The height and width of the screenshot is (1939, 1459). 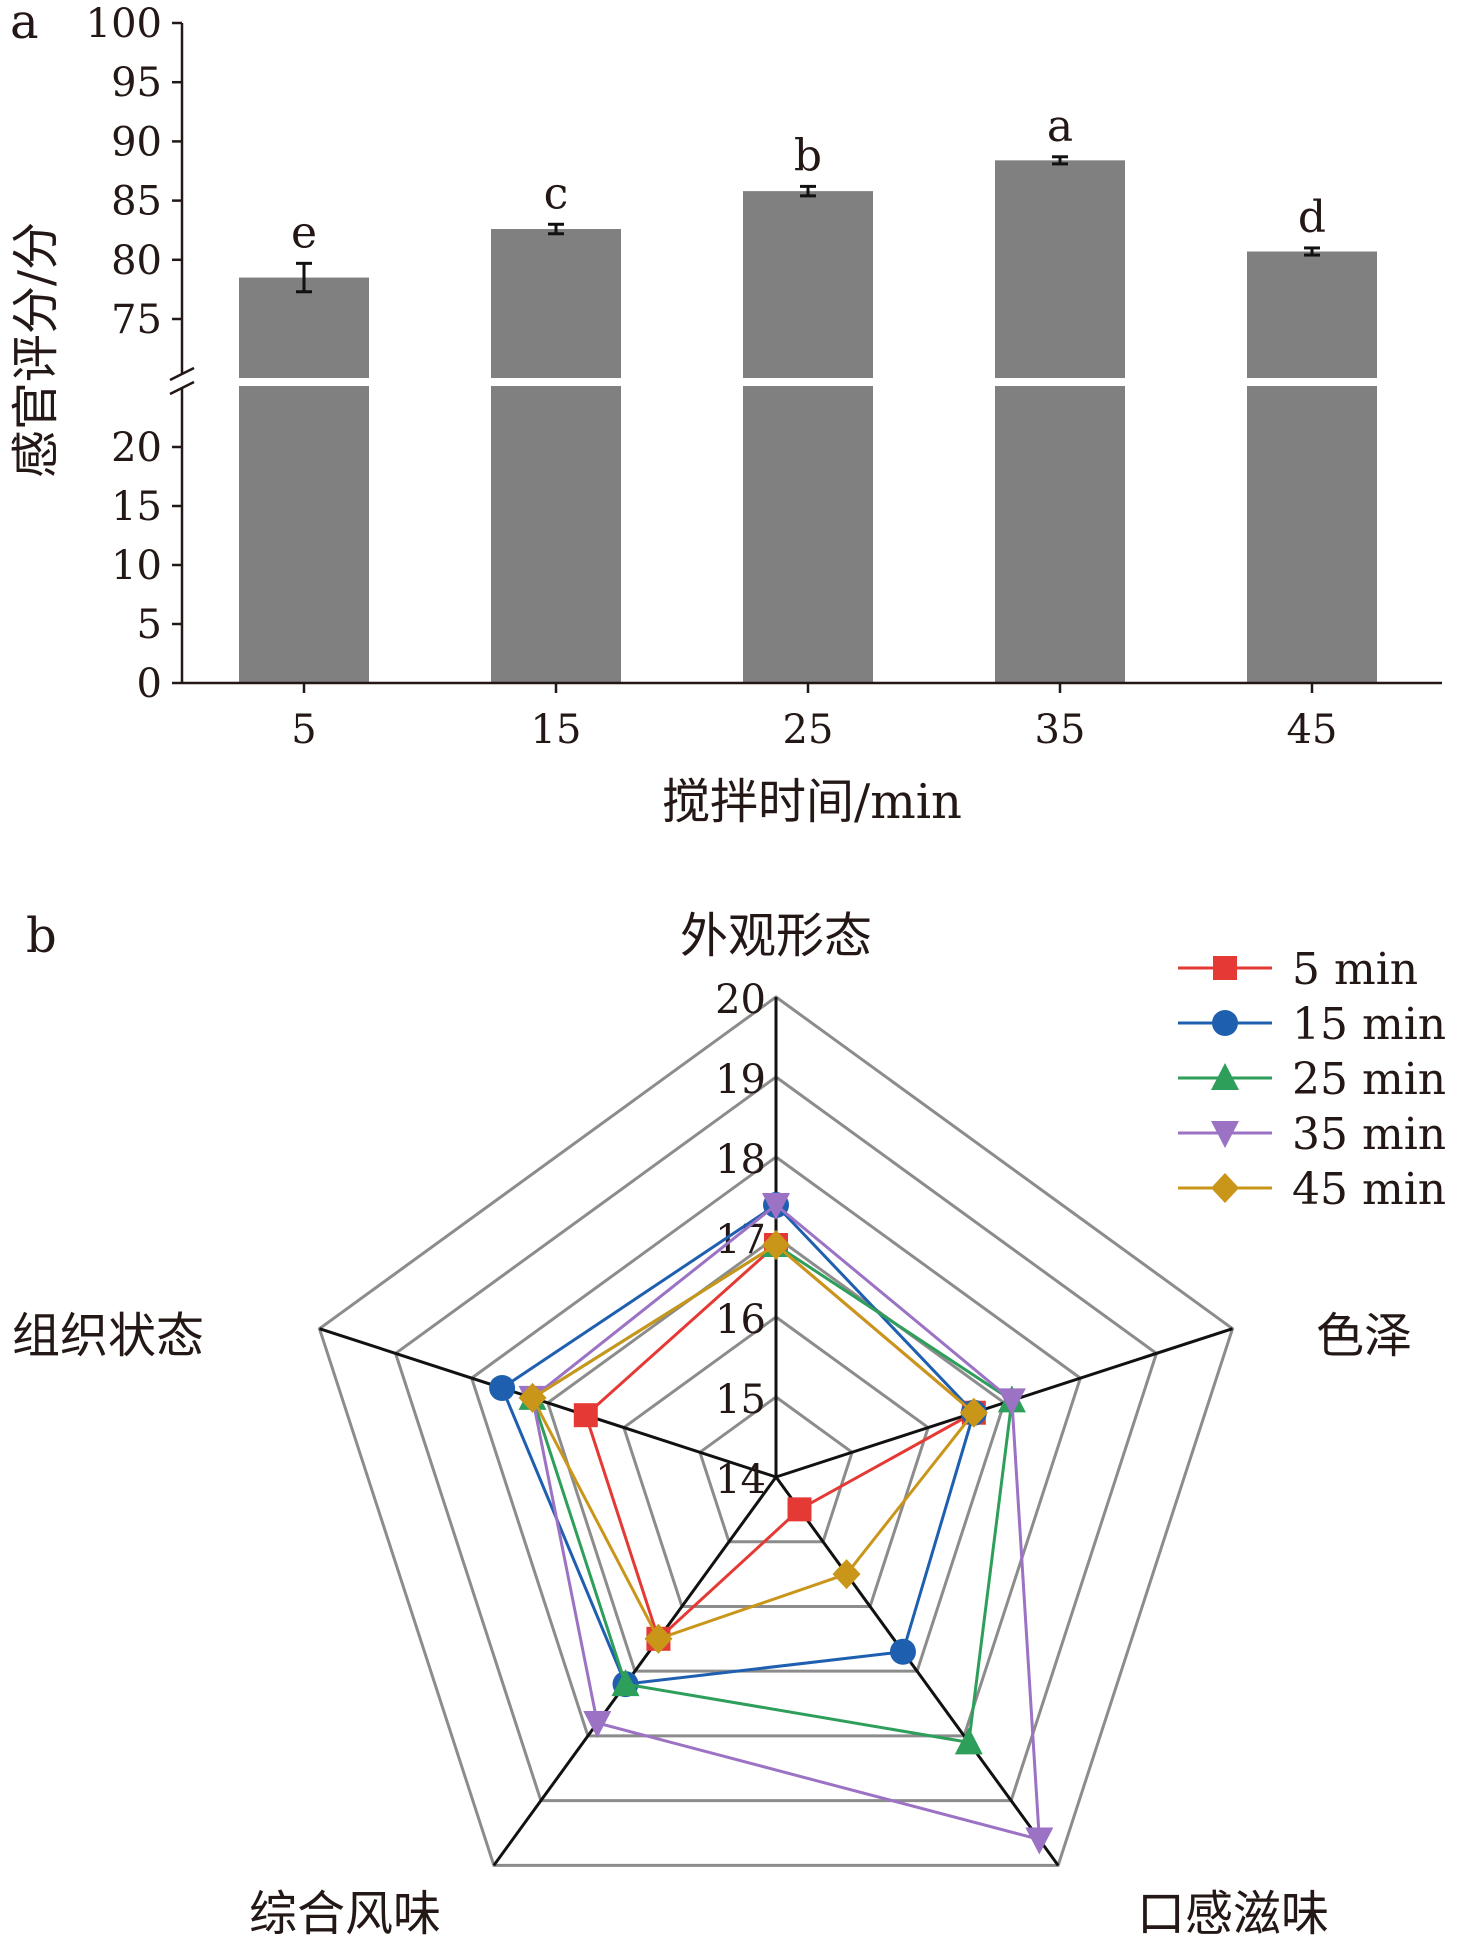 What do you see at coordinates (1060, 126) in the screenshot?
I see `significance-label-35: a` at bounding box center [1060, 126].